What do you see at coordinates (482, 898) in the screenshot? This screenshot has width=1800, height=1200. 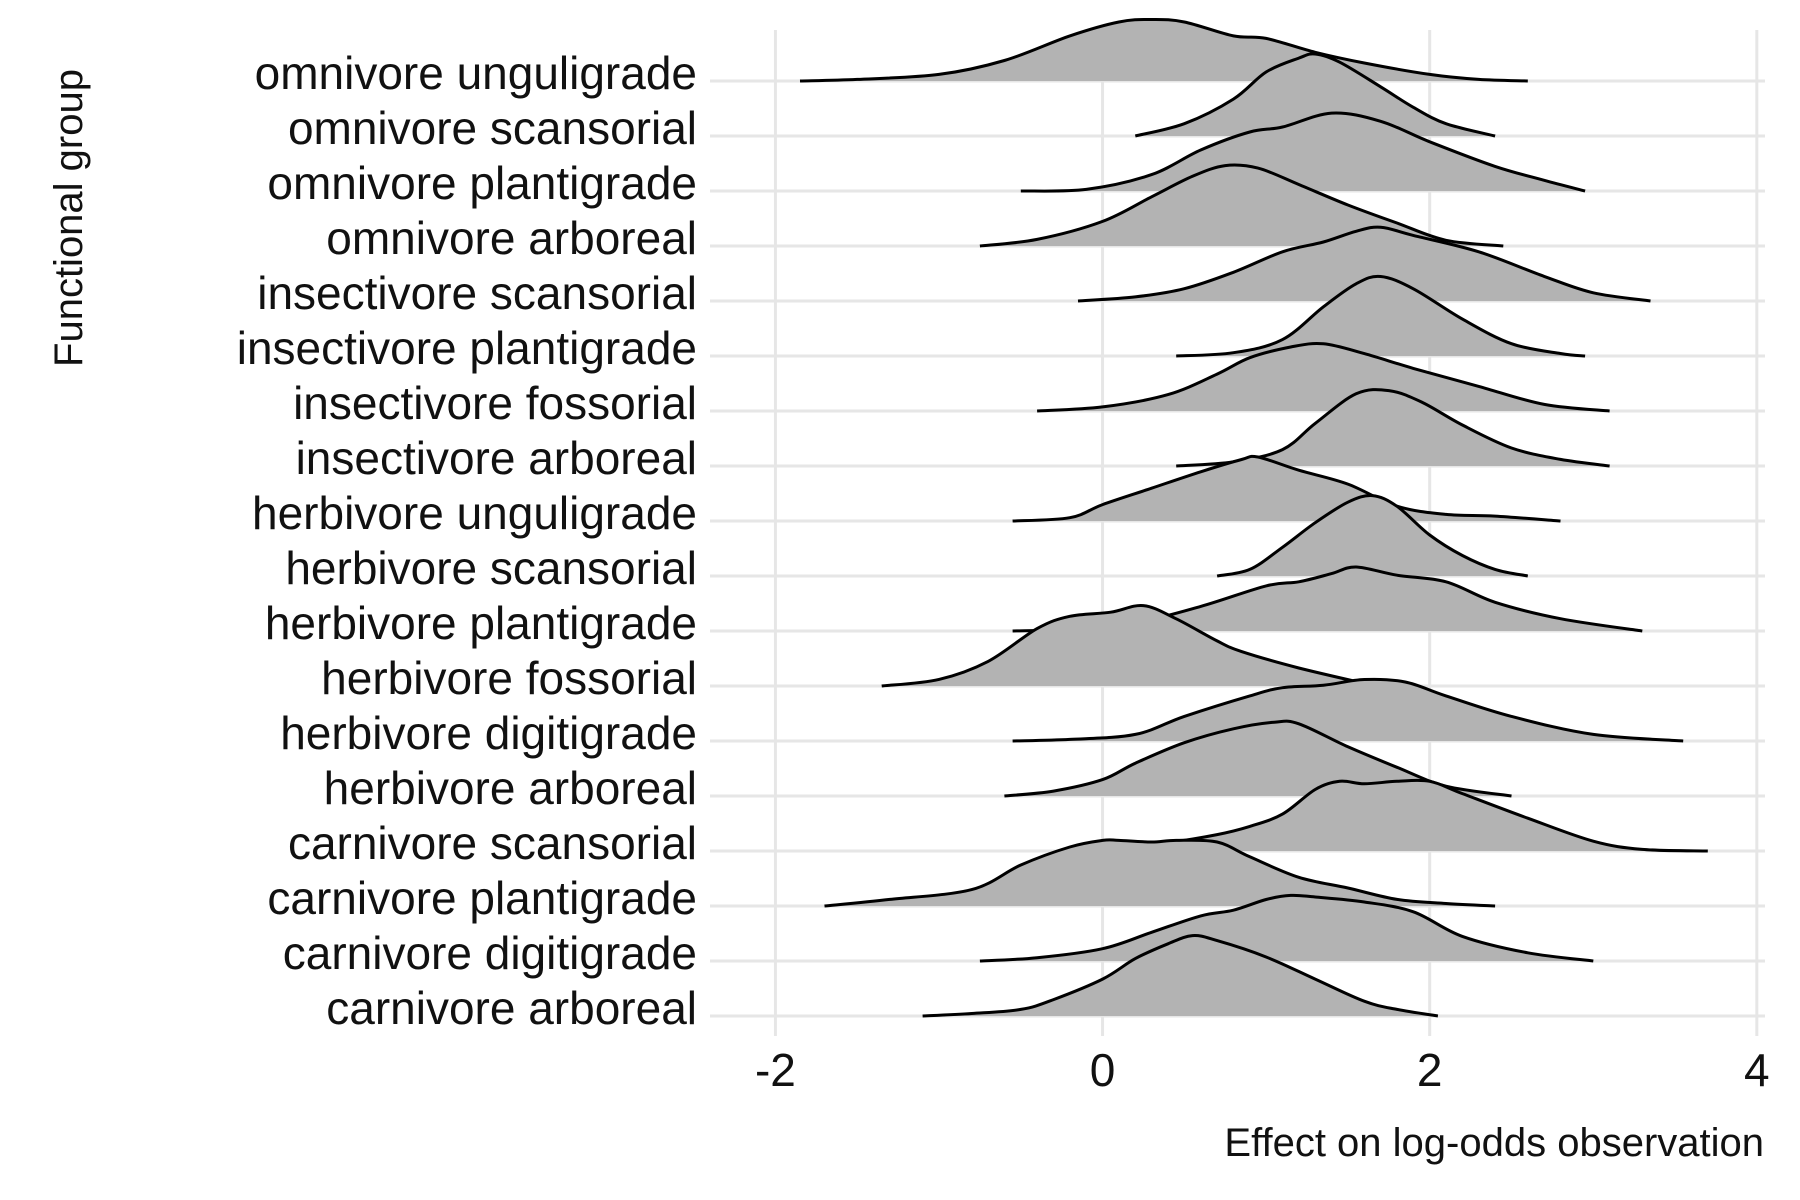 I see `category-label-2: carnivore plantigrade` at bounding box center [482, 898].